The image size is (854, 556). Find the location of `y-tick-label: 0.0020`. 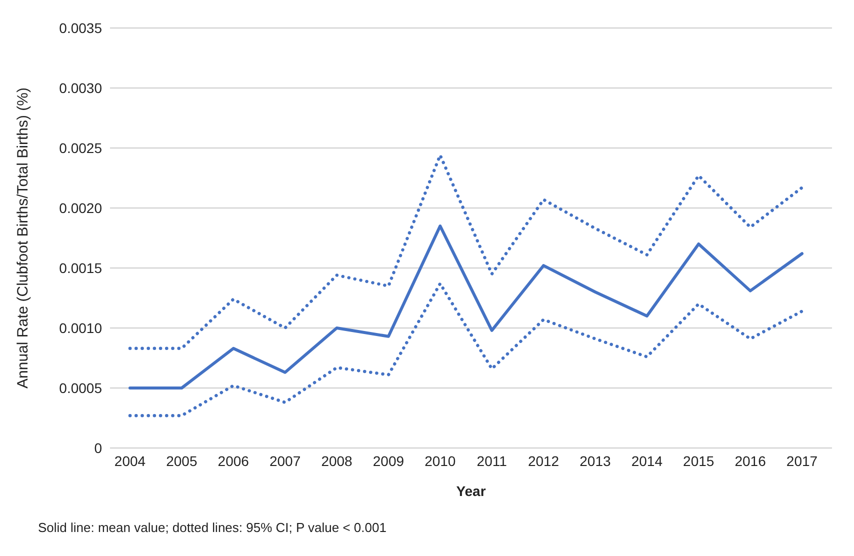

y-tick-label: 0.0020 is located at coordinates (80, 208).